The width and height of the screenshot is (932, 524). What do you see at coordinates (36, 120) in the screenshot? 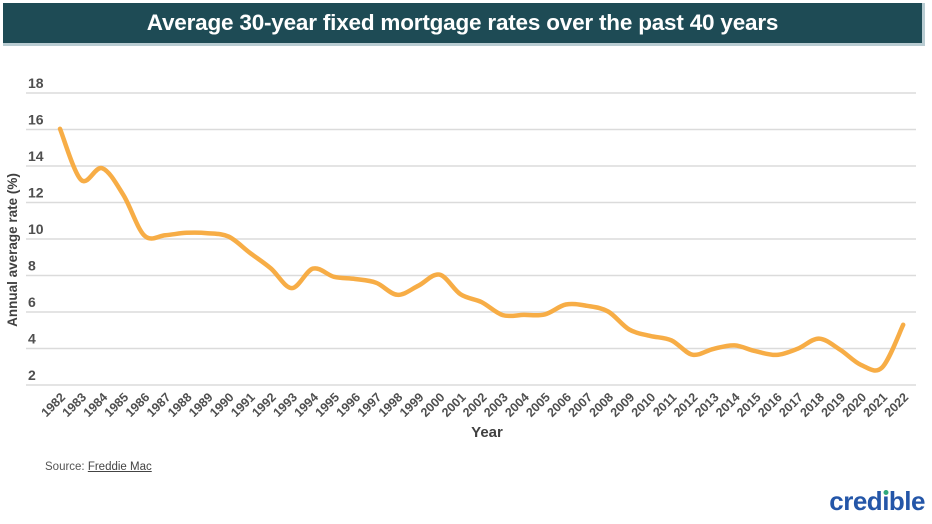
I see `y-tick-label: 16` at bounding box center [36, 120].